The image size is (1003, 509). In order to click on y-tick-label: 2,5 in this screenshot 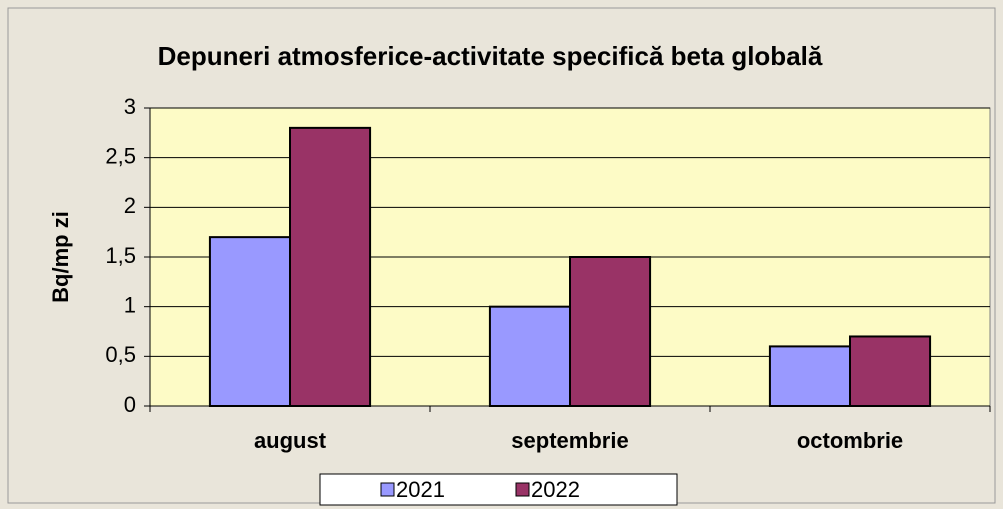, I will do `click(120, 155)`.